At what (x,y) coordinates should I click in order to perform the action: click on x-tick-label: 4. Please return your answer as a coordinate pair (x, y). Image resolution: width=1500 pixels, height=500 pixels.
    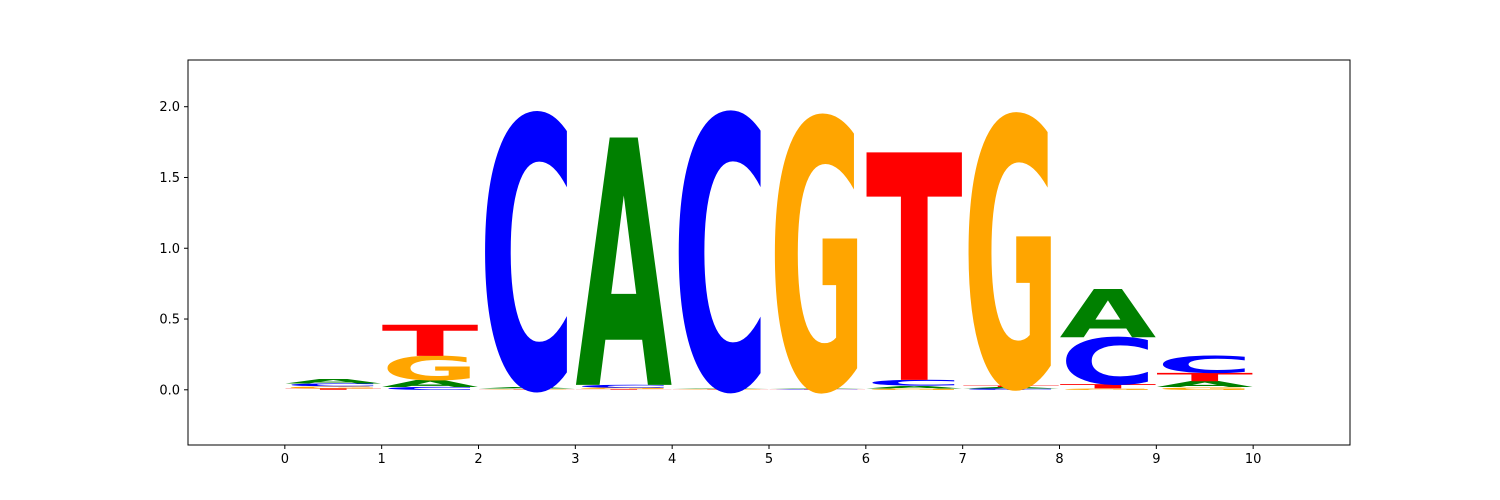
    Looking at the image, I should click on (672, 459).